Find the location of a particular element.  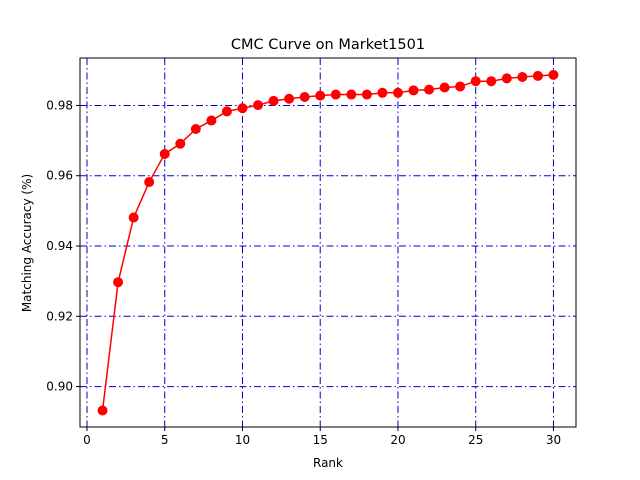

x-tick-label: 0 is located at coordinates (87, 440).